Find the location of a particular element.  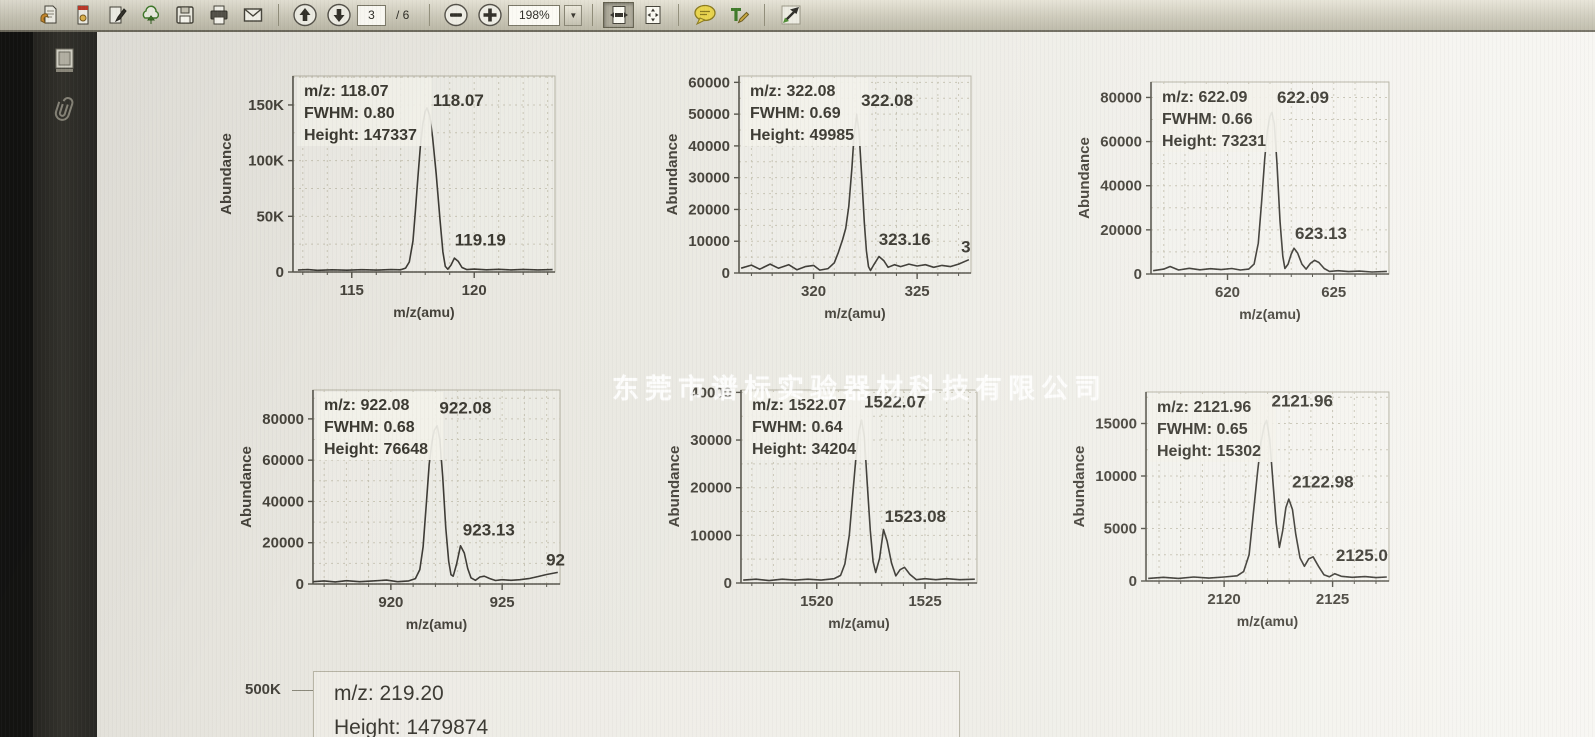

print-icon is located at coordinates (218, 15).